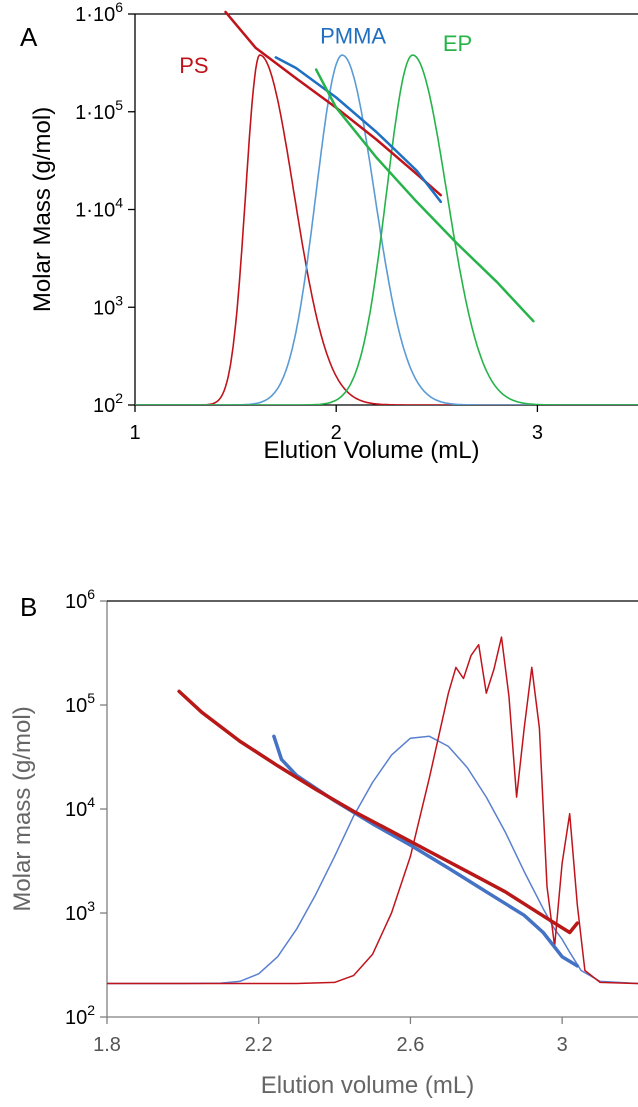  I want to click on panel-b-series-3-mass-line, so click(378, 812).